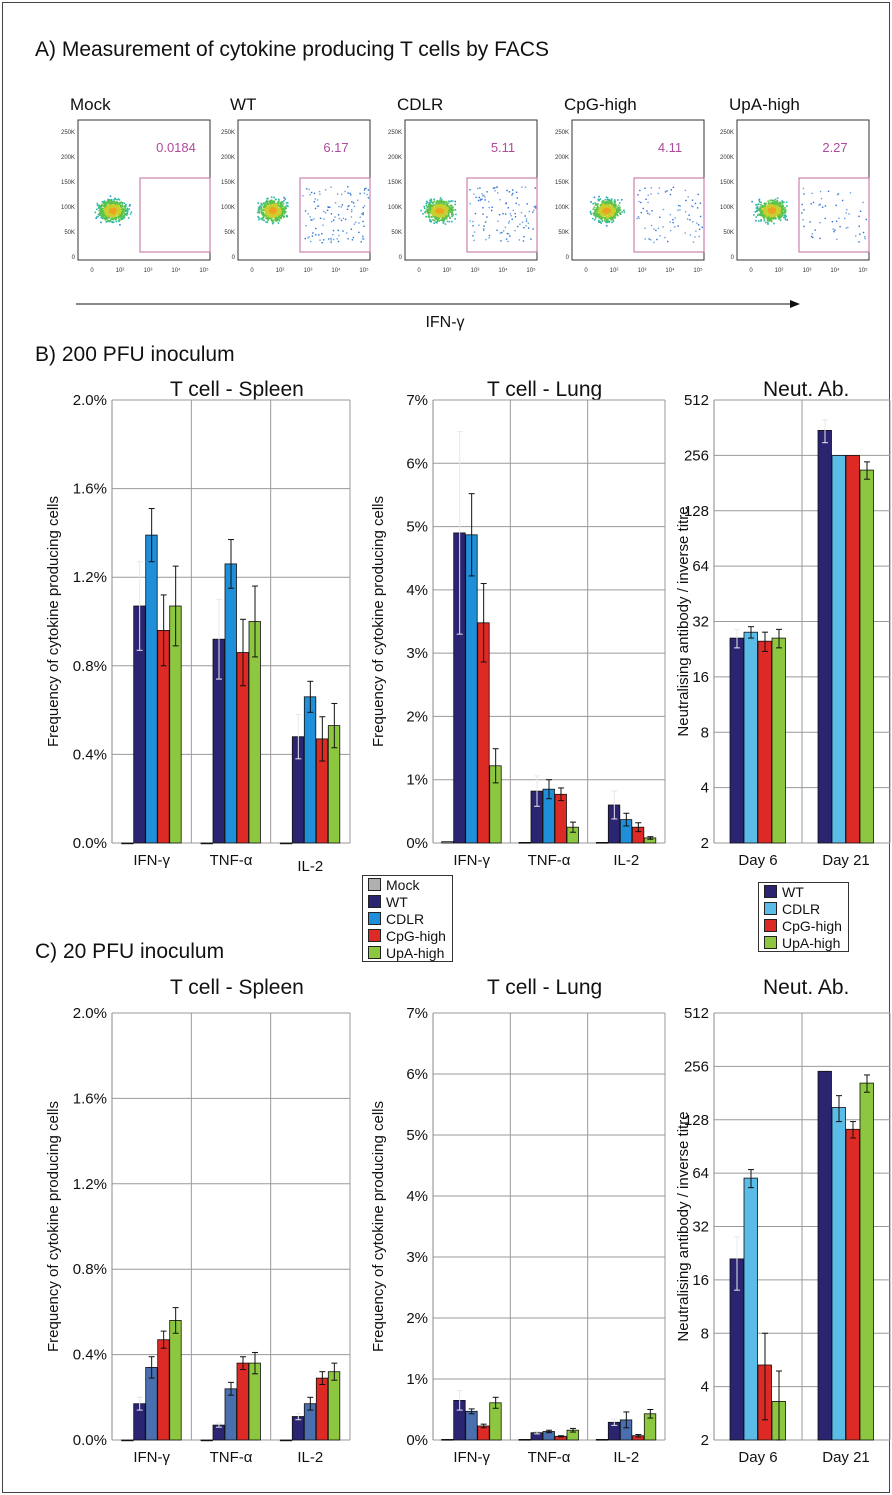 This screenshot has height=1495, width=892. Describe the element at coordinates (770, 891) in the screenshot. I see `legend-swatch` at that location.